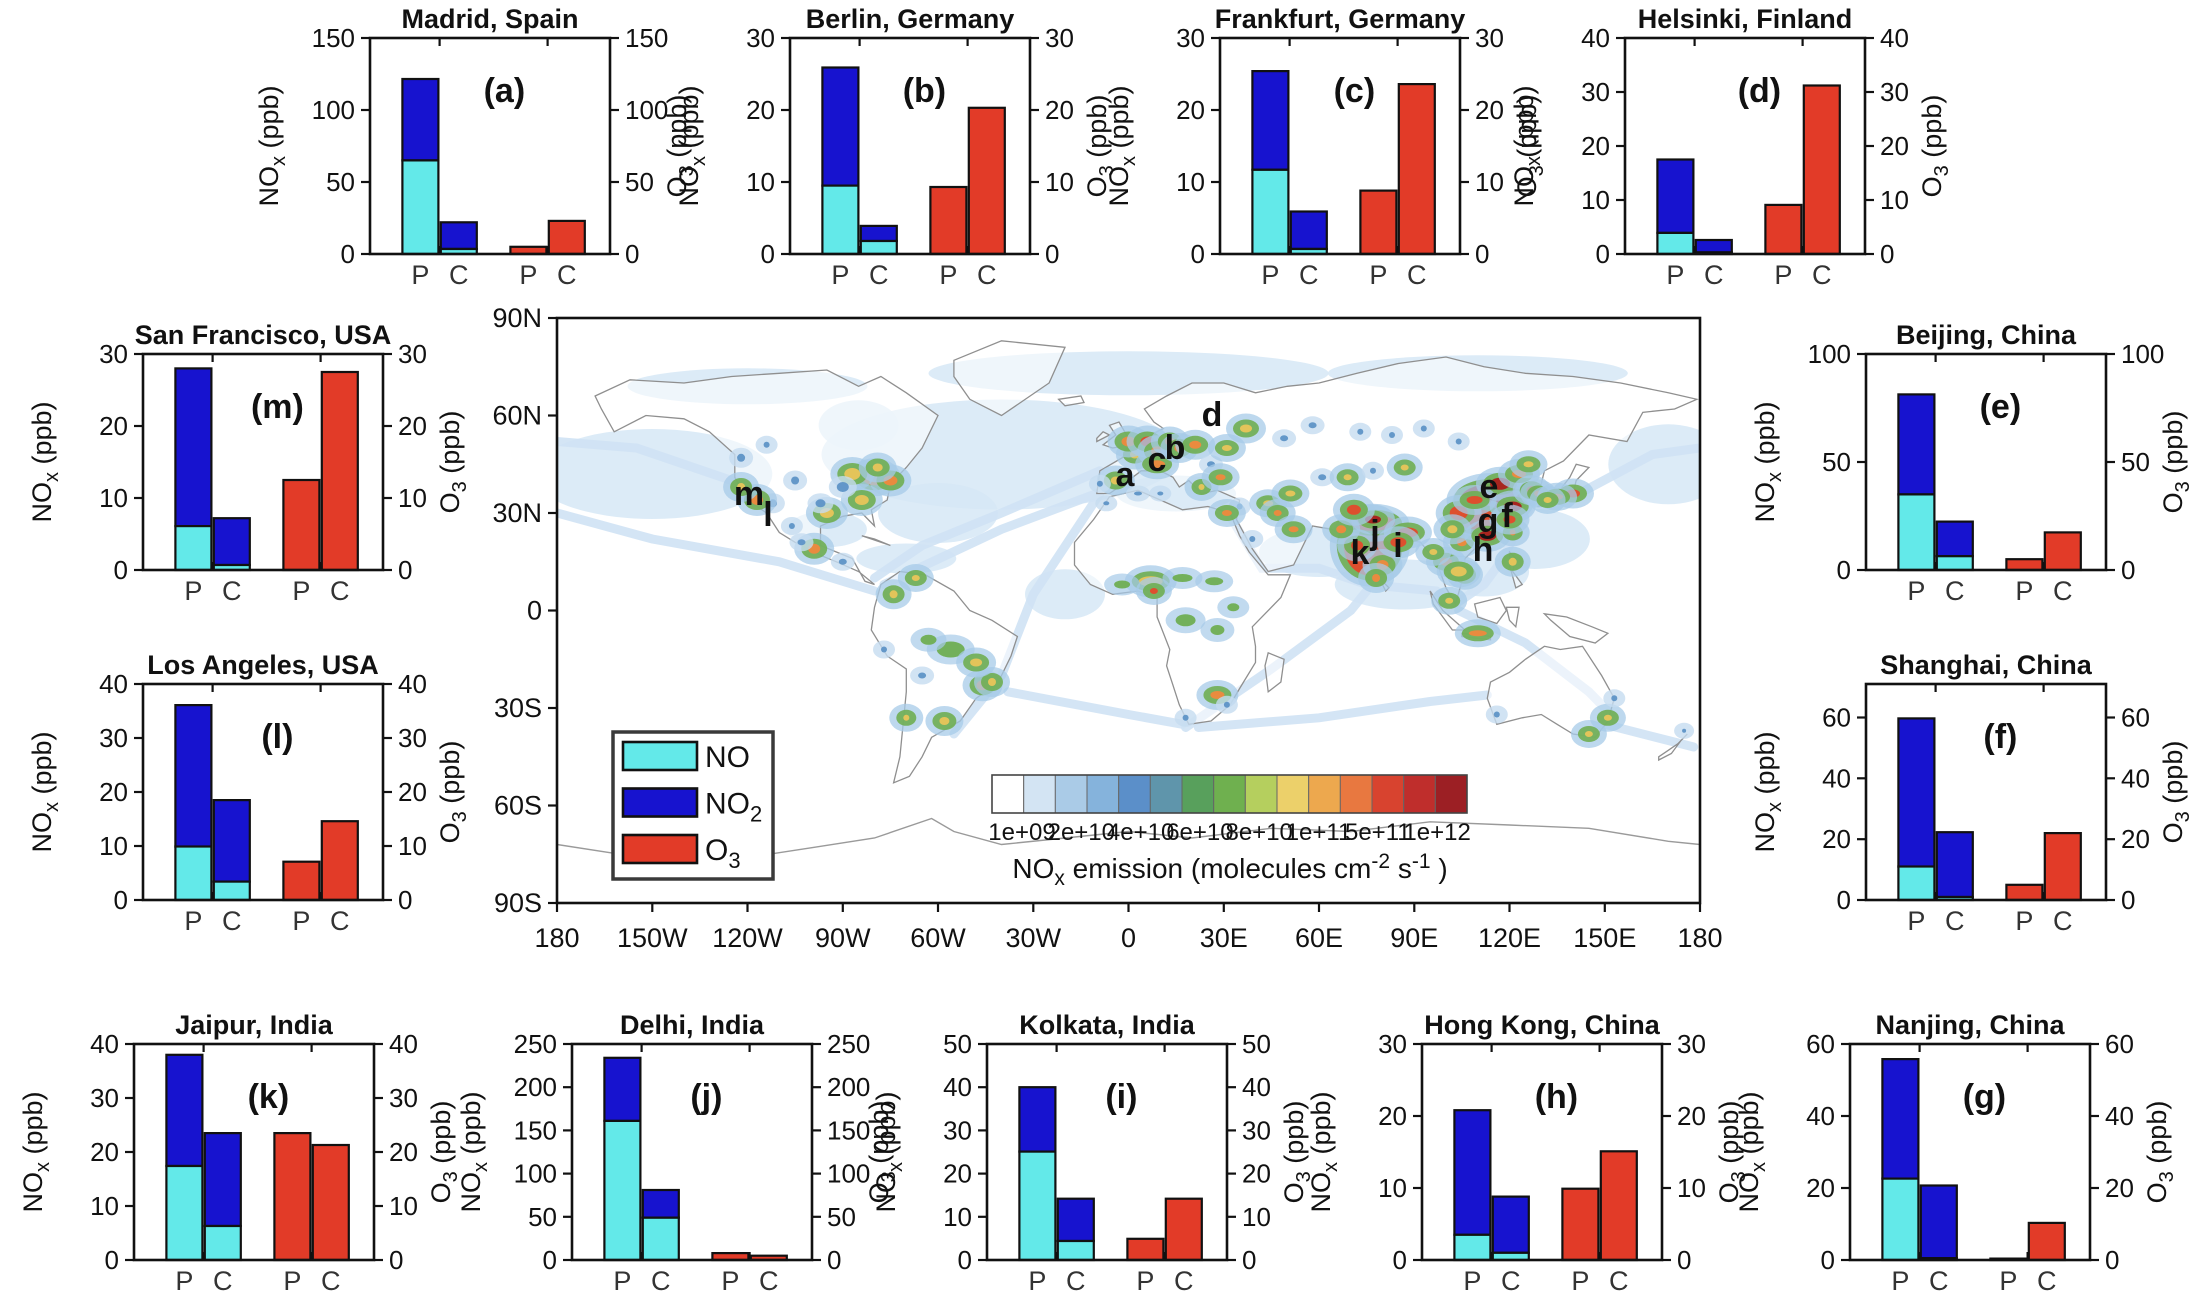 The height and width of the screenshot is (1306, 2200). Describe the element at coordinates (1820, 1044) in the screenshot. I see `y-tick-label-left: 60` at that location.